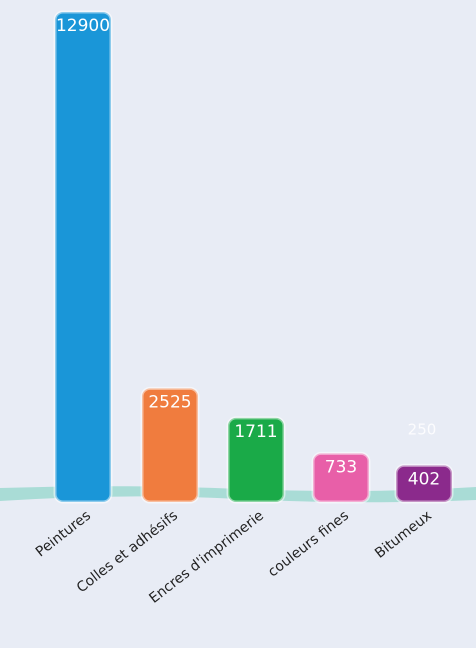 This screenshot has height=648, width=476. What do you see at coordinates (424, 479) in the screenshot?
I see `value-label: 402` at bounding box center [424, 479].